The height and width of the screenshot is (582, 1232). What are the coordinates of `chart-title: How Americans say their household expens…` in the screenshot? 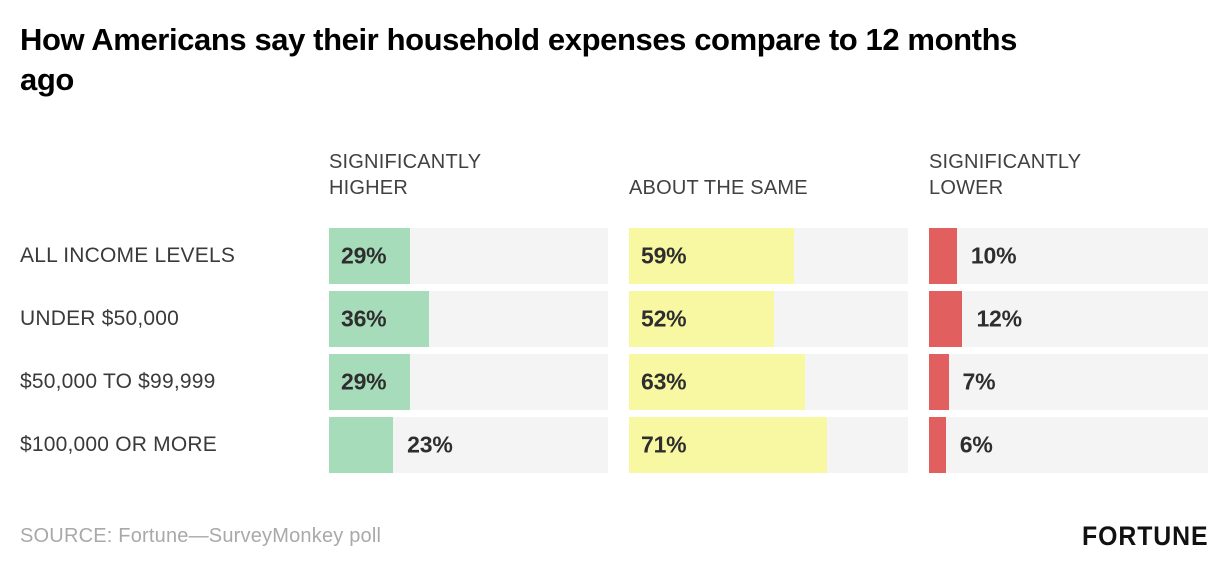 It's located at (518, 60).